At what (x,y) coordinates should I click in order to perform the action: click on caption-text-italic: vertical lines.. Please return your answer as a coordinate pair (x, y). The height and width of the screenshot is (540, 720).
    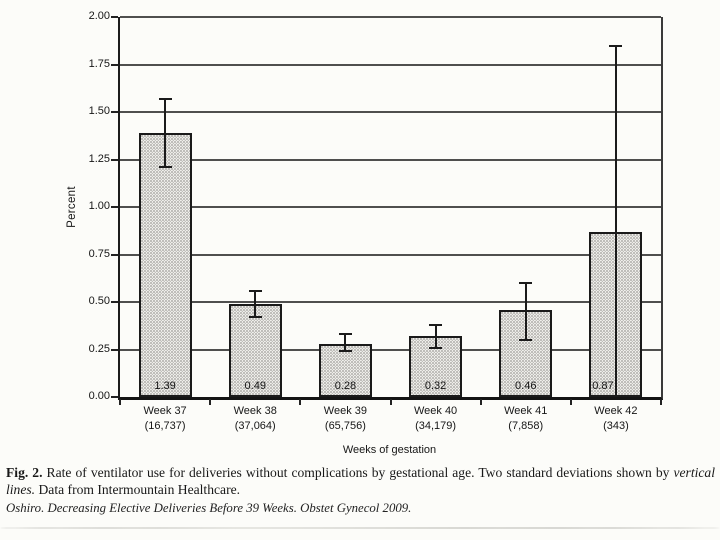
    Looking at the image, I should click on (360, 481).